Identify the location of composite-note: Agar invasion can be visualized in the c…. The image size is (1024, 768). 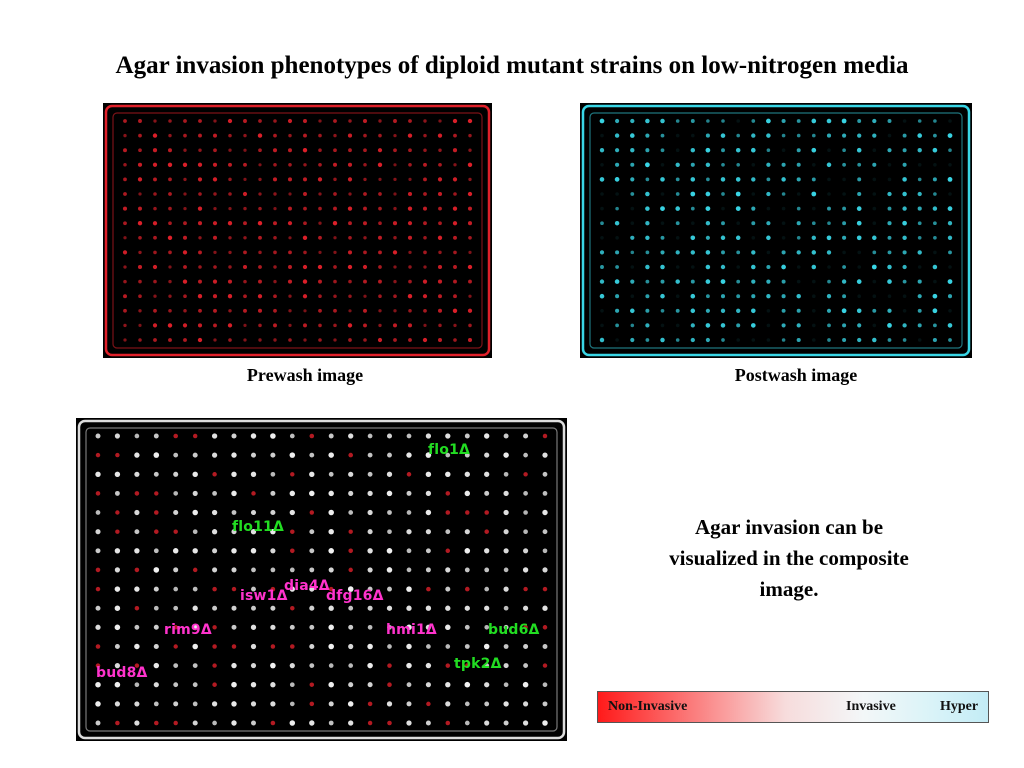
(789, 558).